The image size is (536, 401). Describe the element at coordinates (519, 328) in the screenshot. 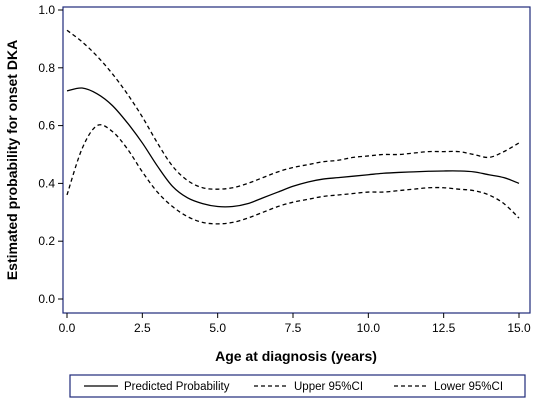

I see `x-tick-label: 15.0` at that location.